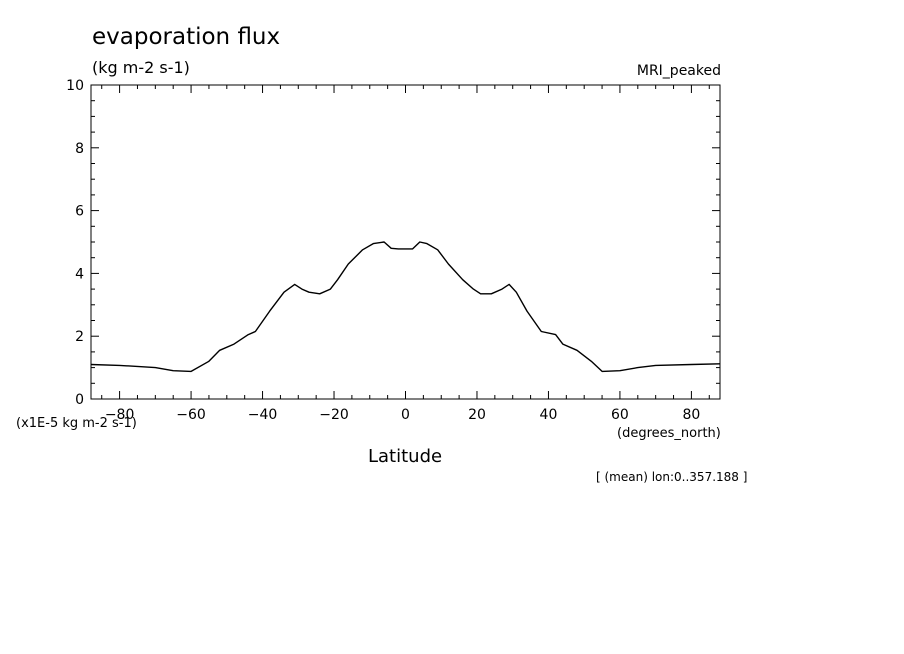  Describe the element at coordinates (191, 415) in the screenshot. I see `x-tick-label: −60` at that location.